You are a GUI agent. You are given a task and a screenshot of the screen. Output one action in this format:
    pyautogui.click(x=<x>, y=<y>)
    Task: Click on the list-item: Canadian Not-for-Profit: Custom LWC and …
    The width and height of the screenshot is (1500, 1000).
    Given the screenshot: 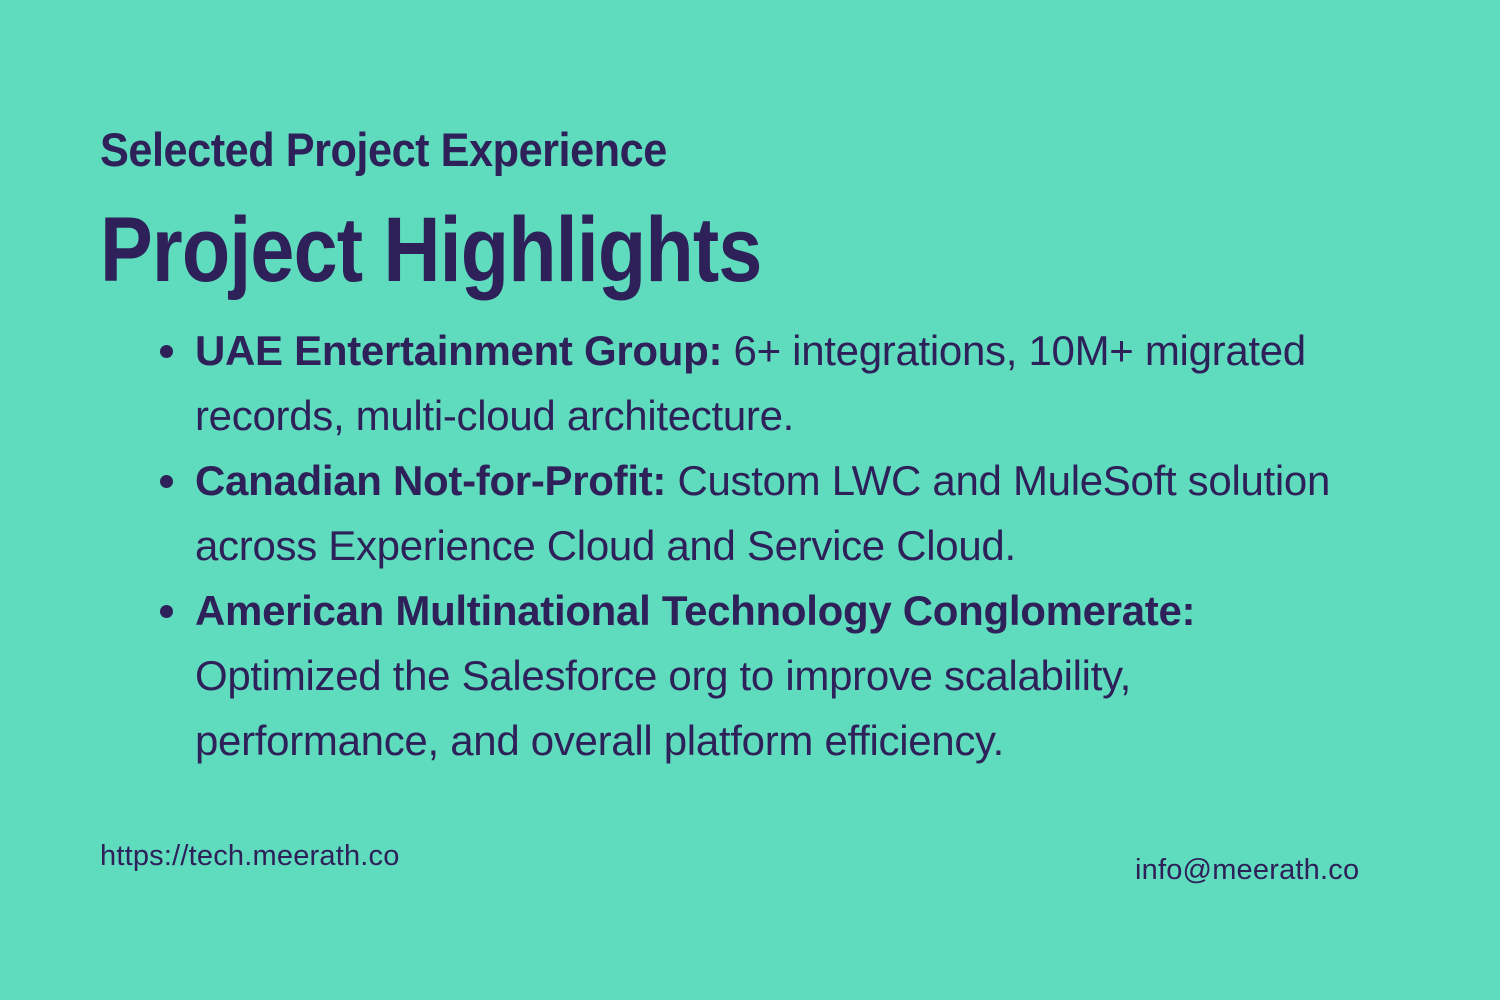 What is the action you would take?
    pyautogui.click(x=750, y=513)
    